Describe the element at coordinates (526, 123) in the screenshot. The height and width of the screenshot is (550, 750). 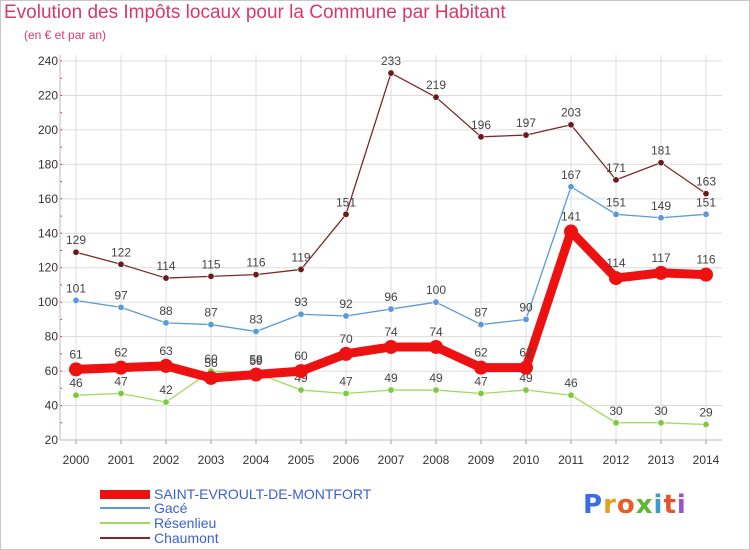
I see `data-label-chaumont: 197` at that location.